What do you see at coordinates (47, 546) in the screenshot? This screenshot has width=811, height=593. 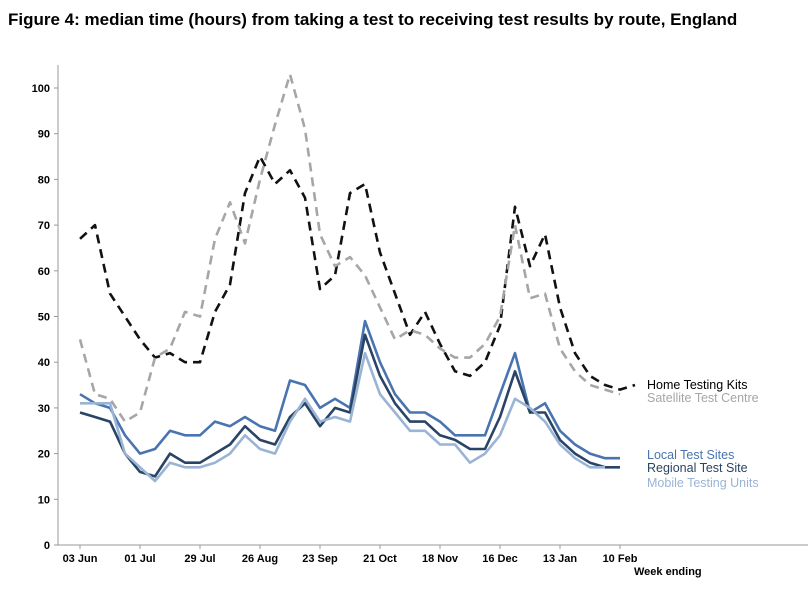 I see `y-tick-label: 0` at bounding box center [47, 546].